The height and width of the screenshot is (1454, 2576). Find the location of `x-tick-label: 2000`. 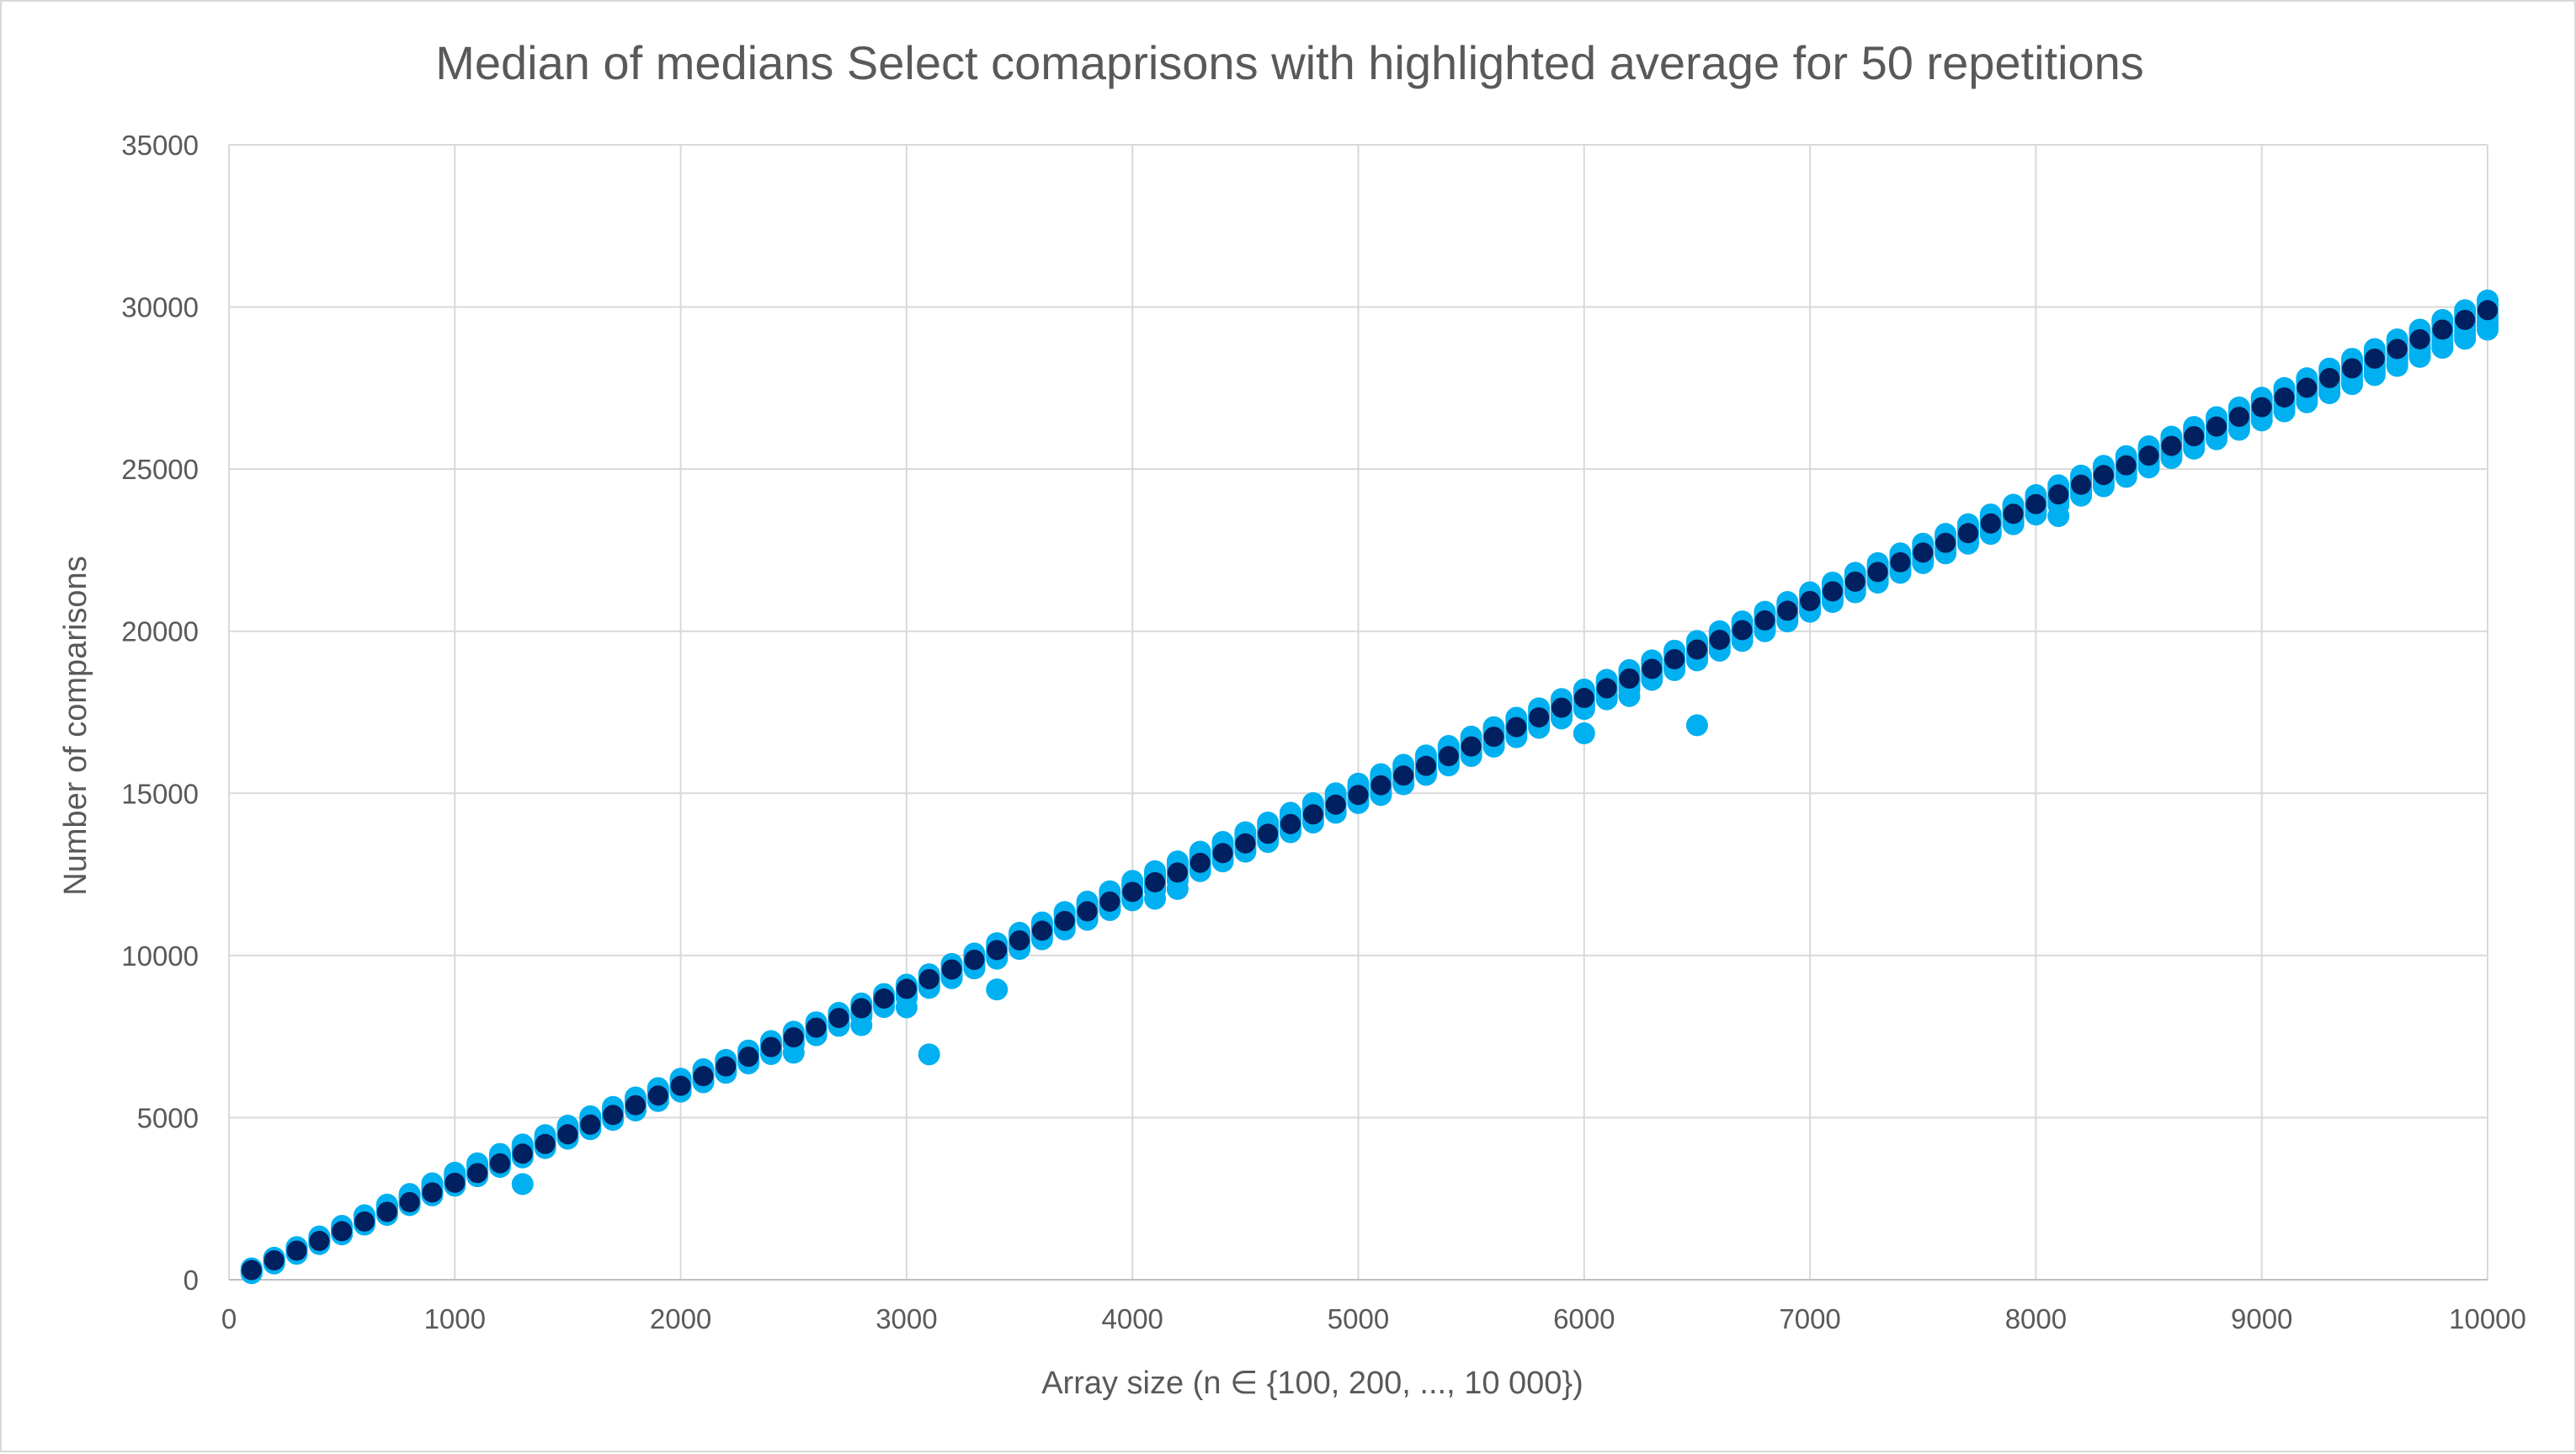

x-tick-label: 2000 is located at coordinates (680, 1318).